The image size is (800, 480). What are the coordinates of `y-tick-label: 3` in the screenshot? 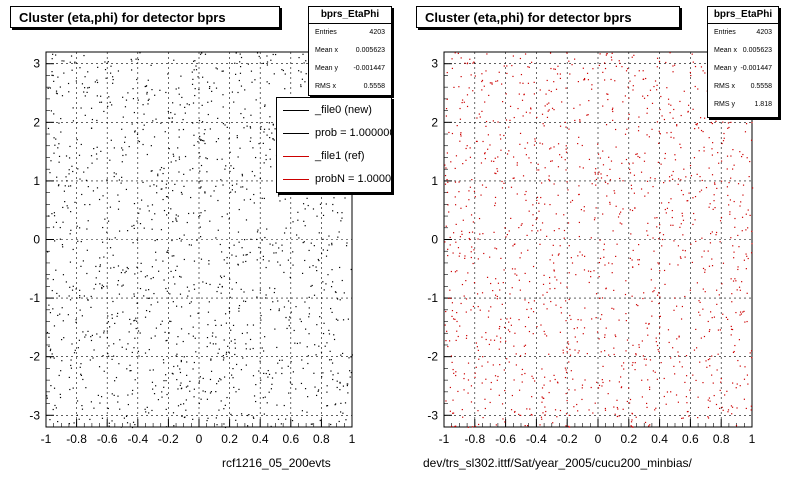 It's located at (434, 64).